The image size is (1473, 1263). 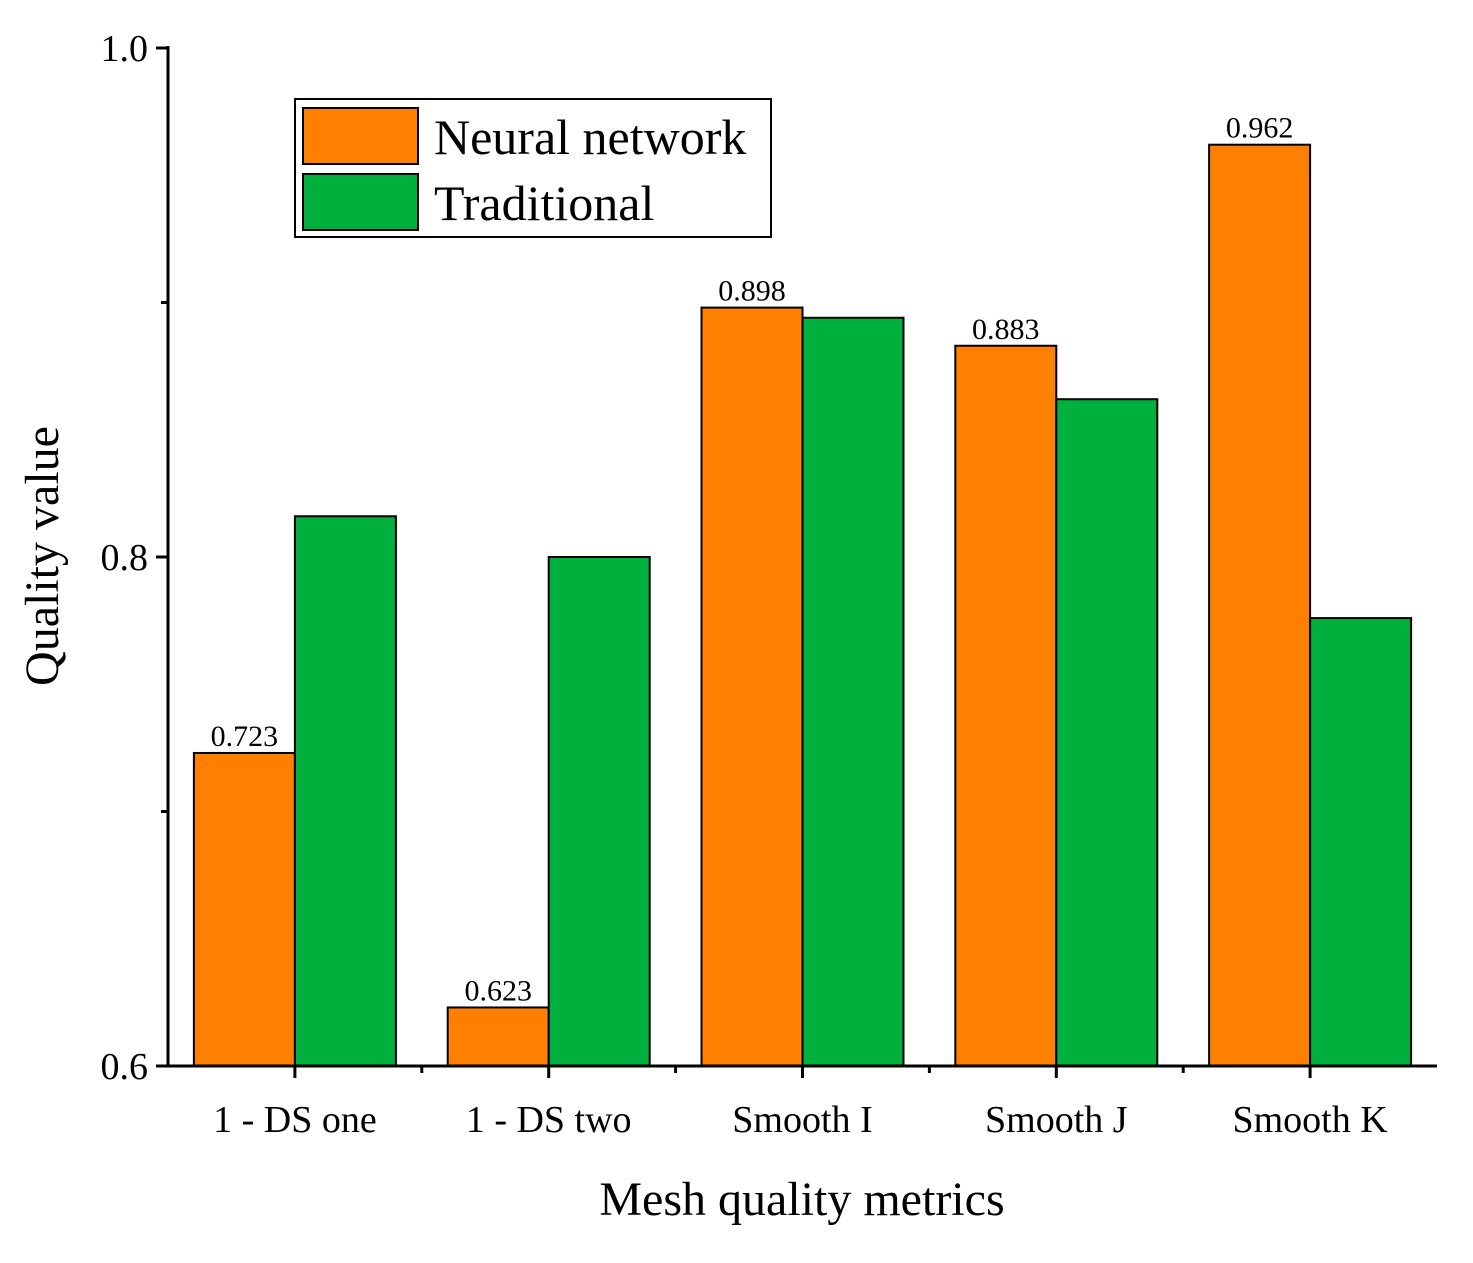 I want to click on x-tick-label-1-ds-one: 1 - DS one, so click(x=295, y=1120).